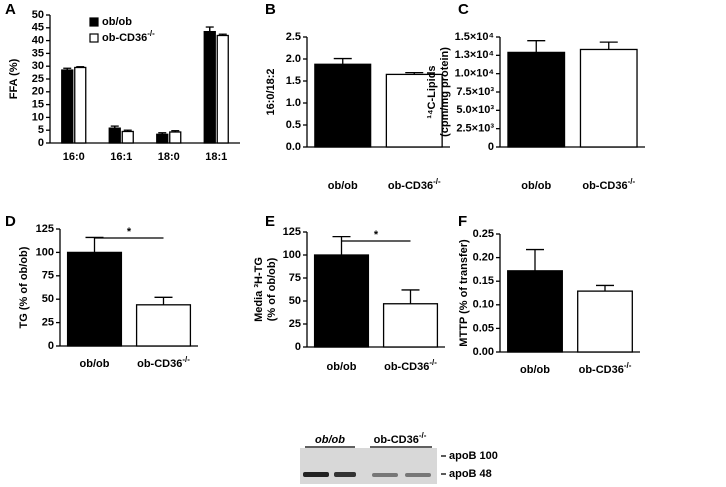  What do you see at coordinates (45, 252) in the screenshot?
I see `y-tick-label: 100` at bounding box center [45, 252].